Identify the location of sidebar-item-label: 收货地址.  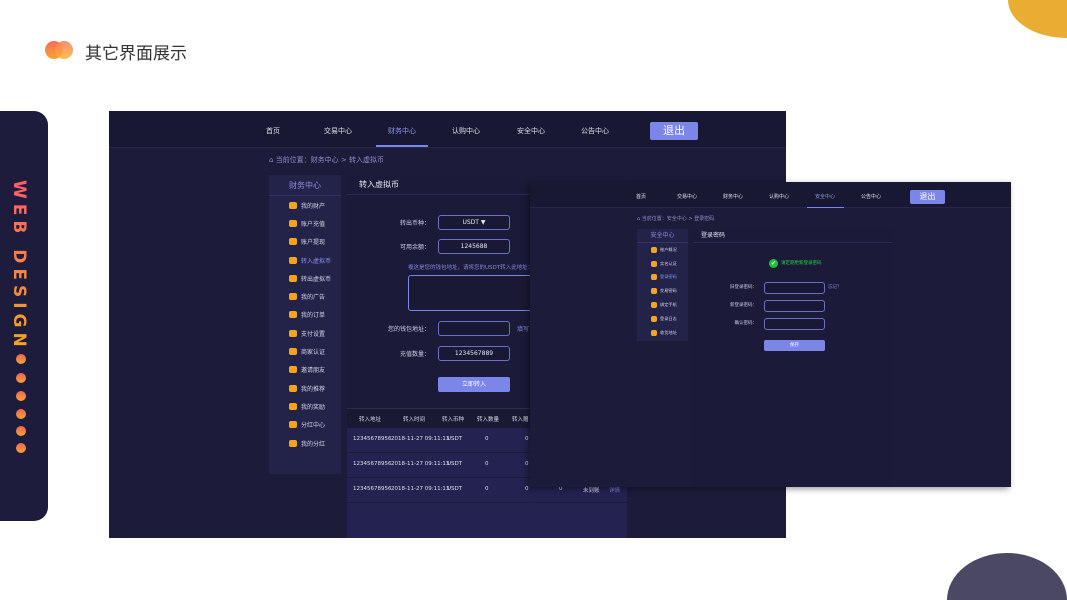
(668, 332).